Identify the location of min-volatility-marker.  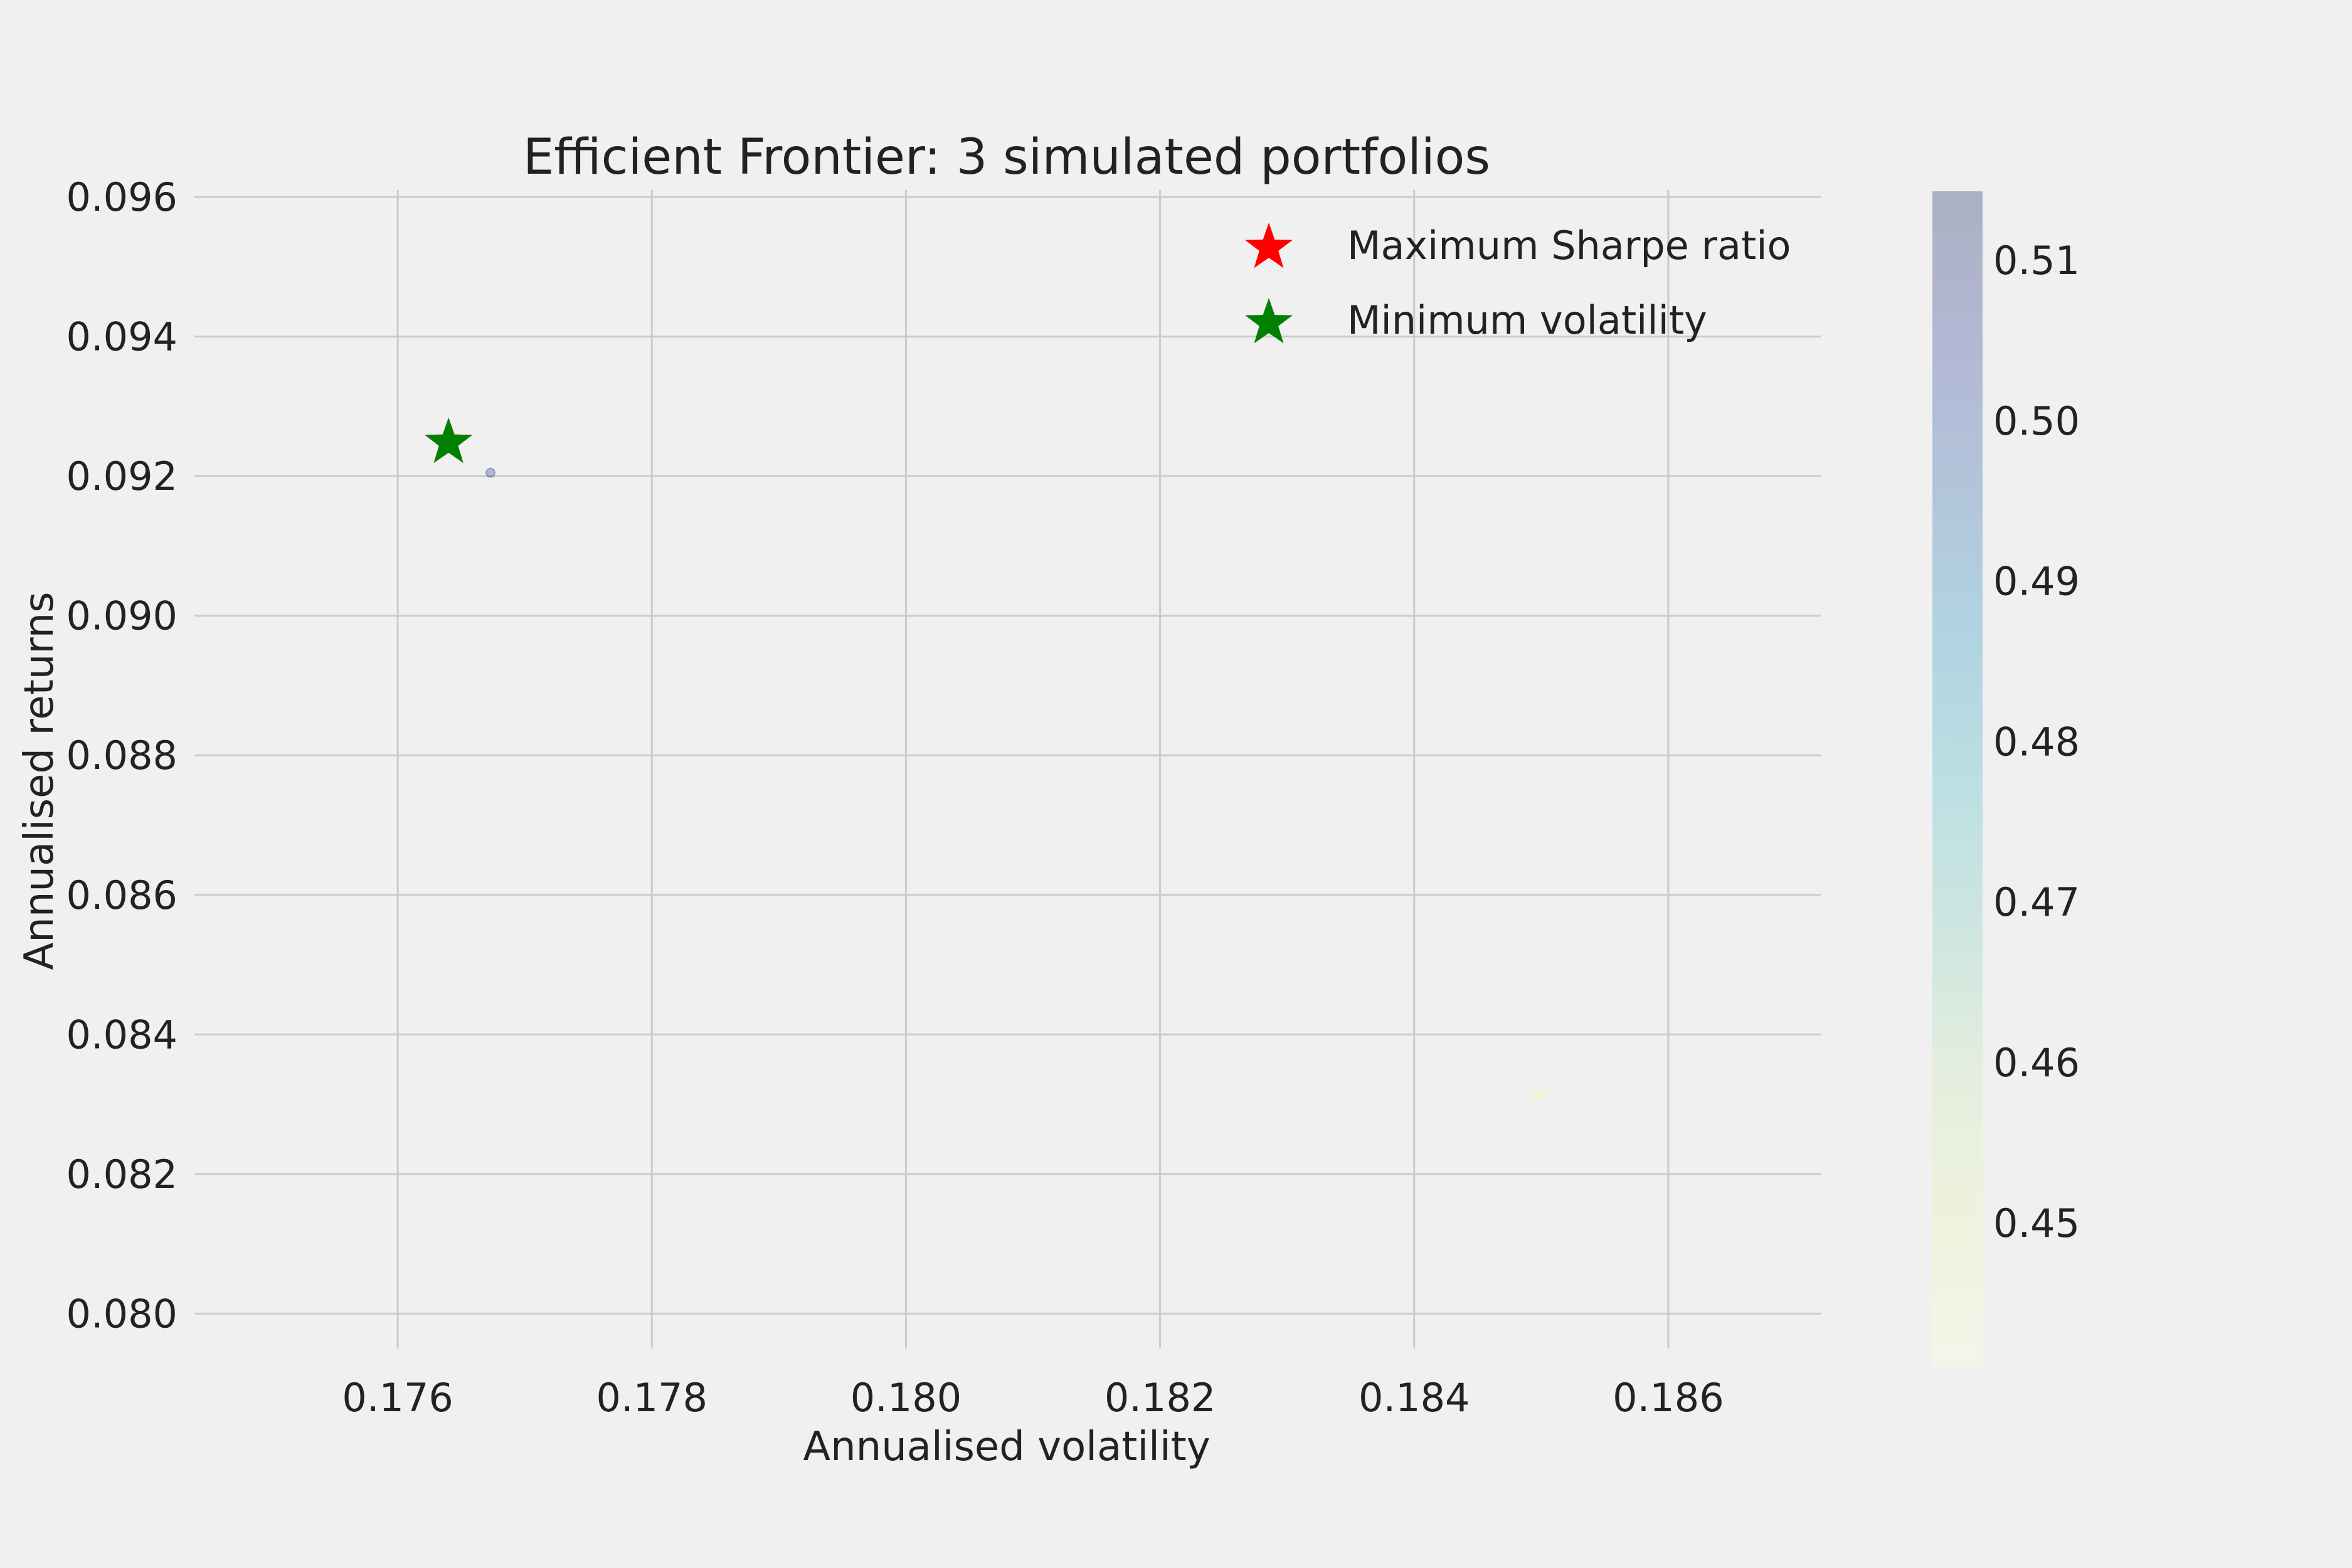
(449, 440).